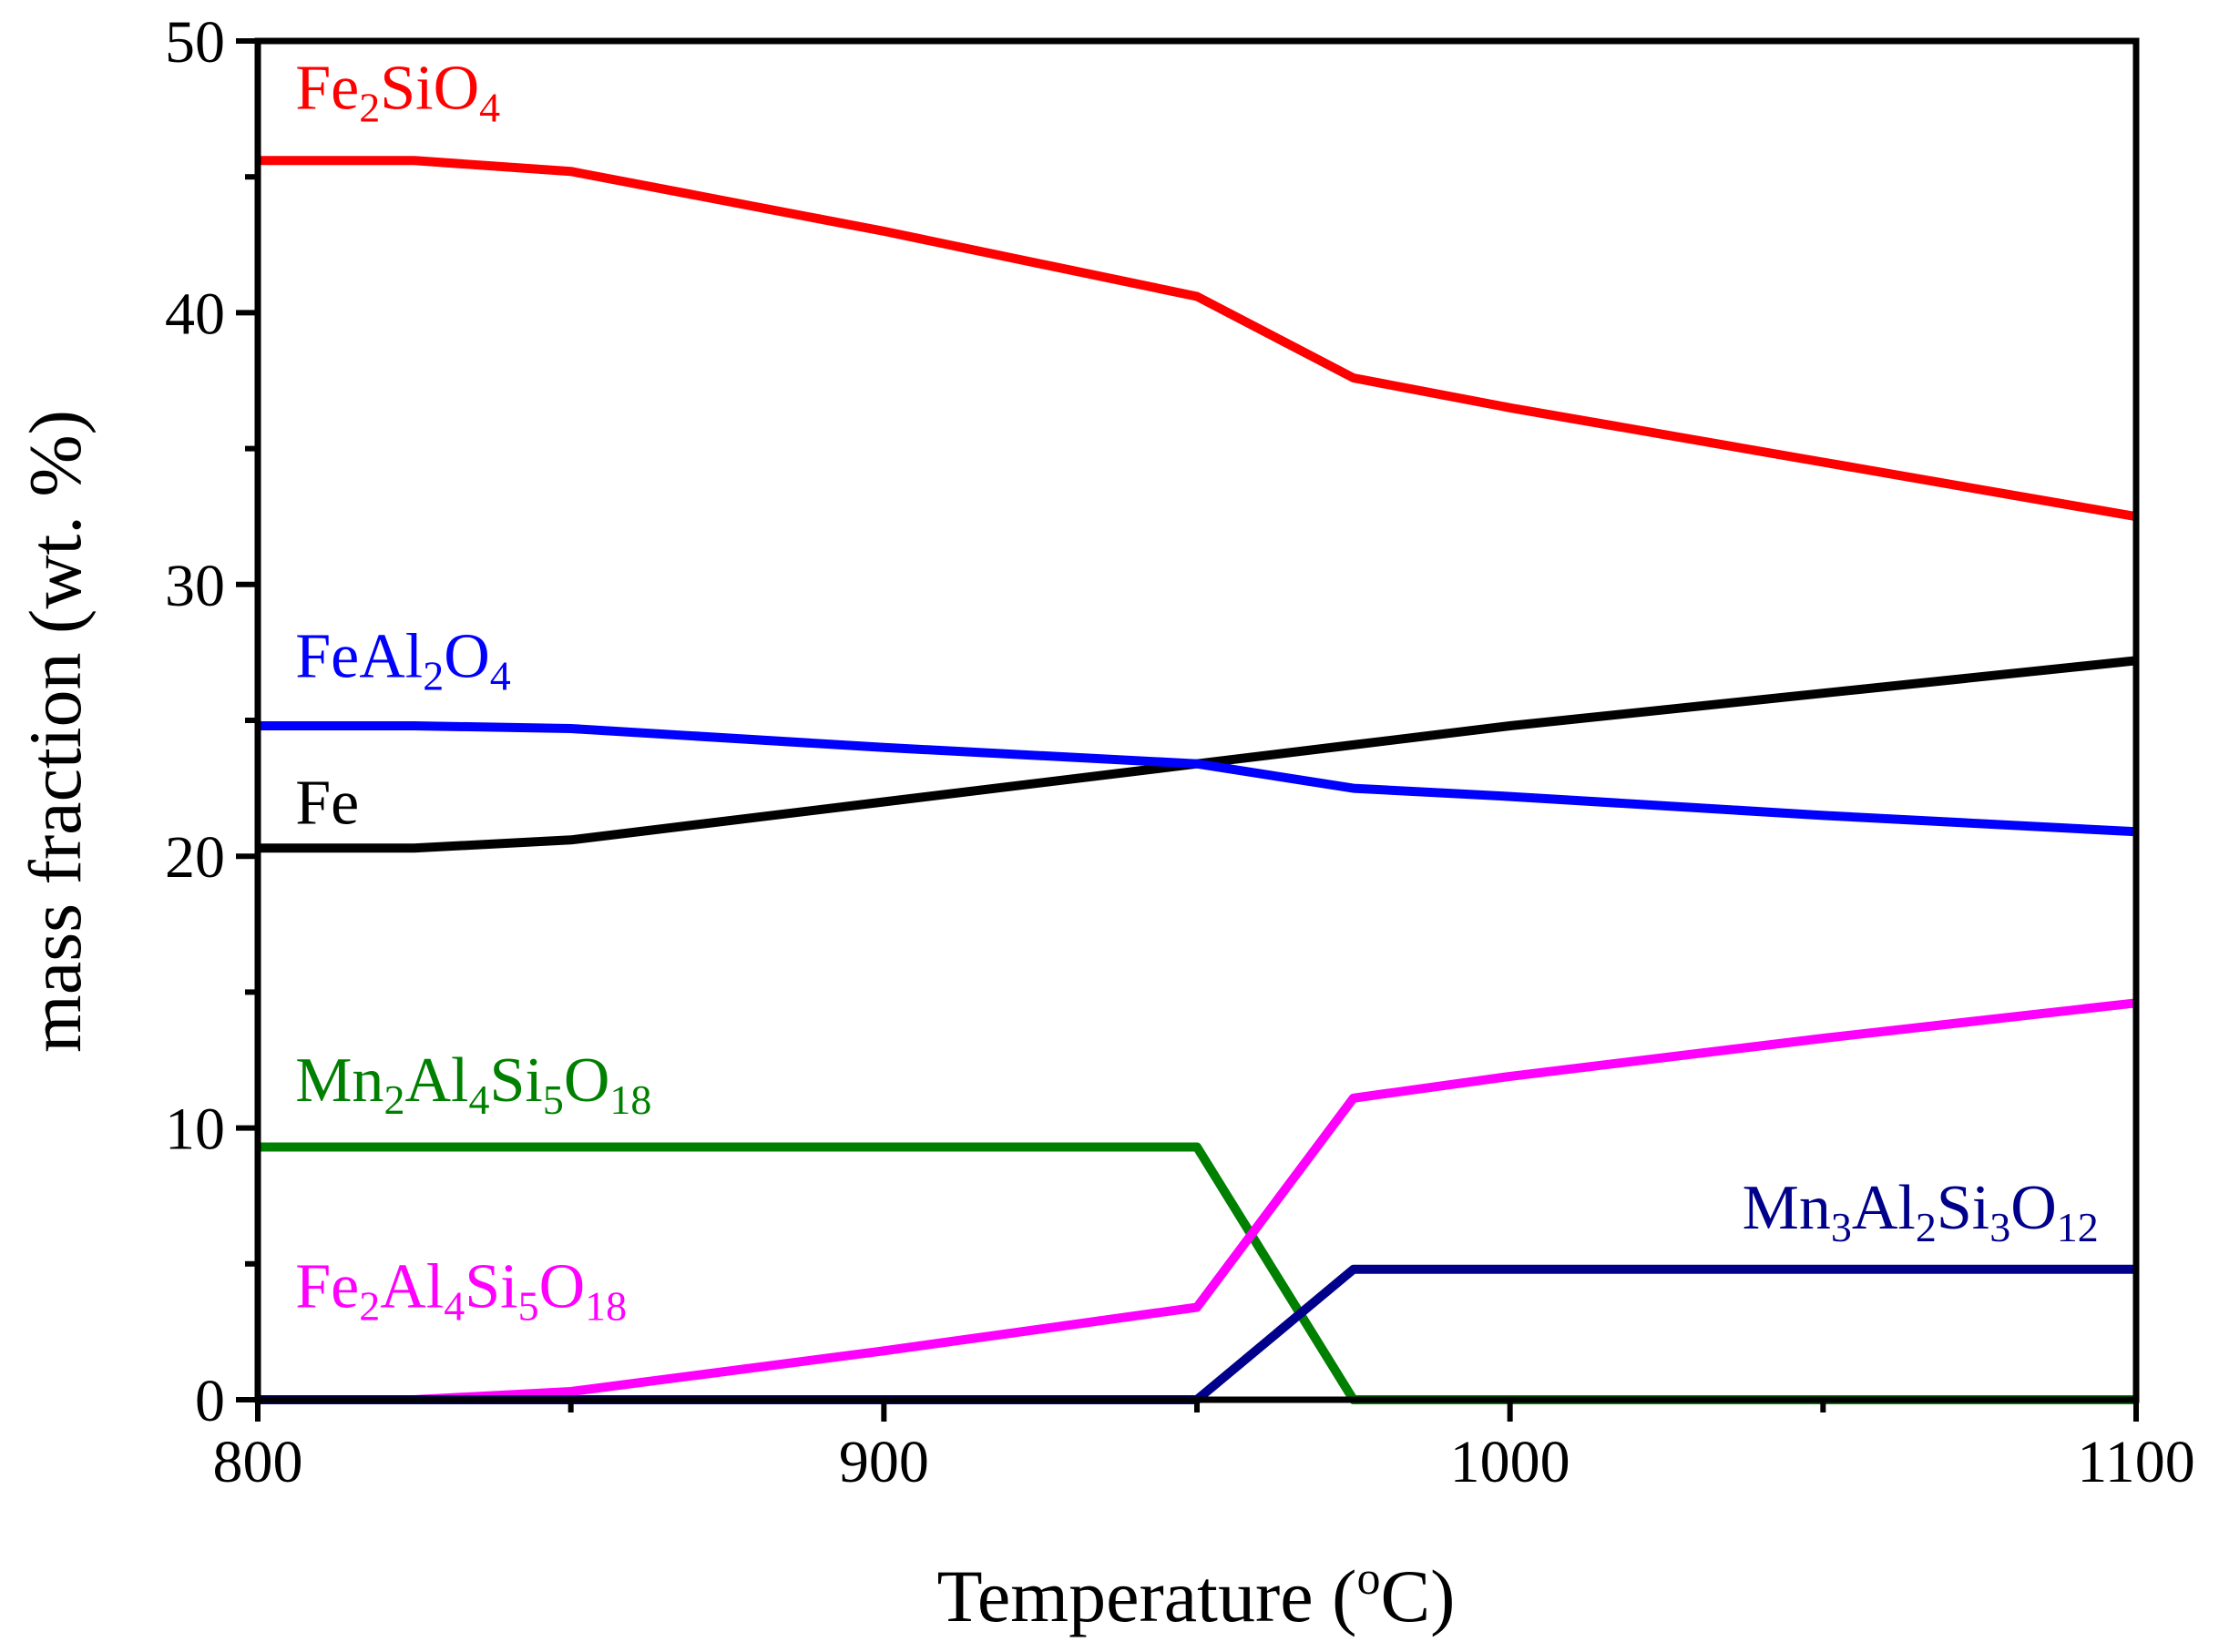 Image resolution: width=2219 pixels, height=1652 pixels. I want to click on x-tick-label: 800, so click(258, 1462).